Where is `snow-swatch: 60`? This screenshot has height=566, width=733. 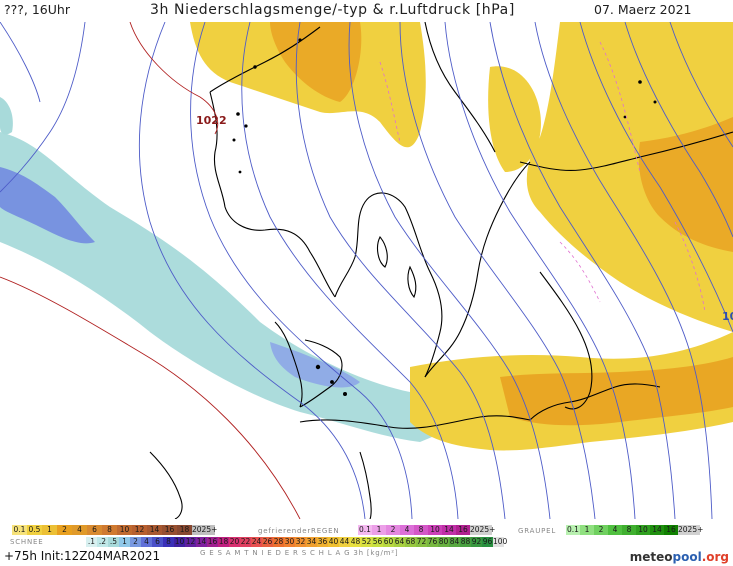
snow-swatch: 60 is located at coordinates (388, 542).